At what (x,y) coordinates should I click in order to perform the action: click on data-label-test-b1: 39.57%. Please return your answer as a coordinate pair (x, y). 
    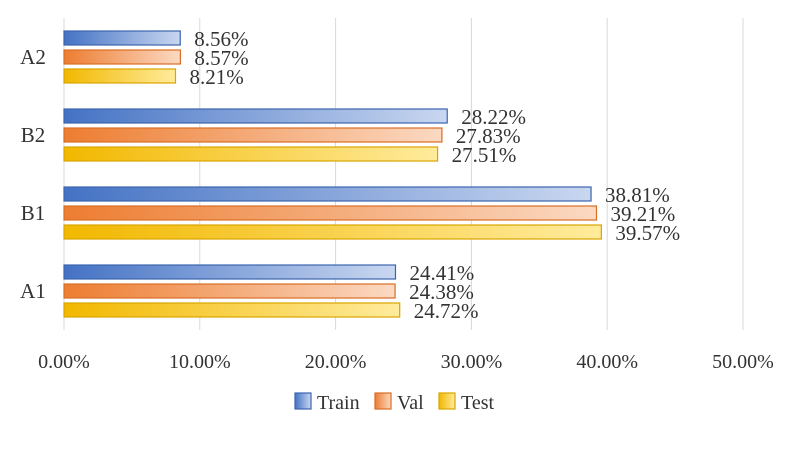
    Looking at the image, I should click on (647, 233).